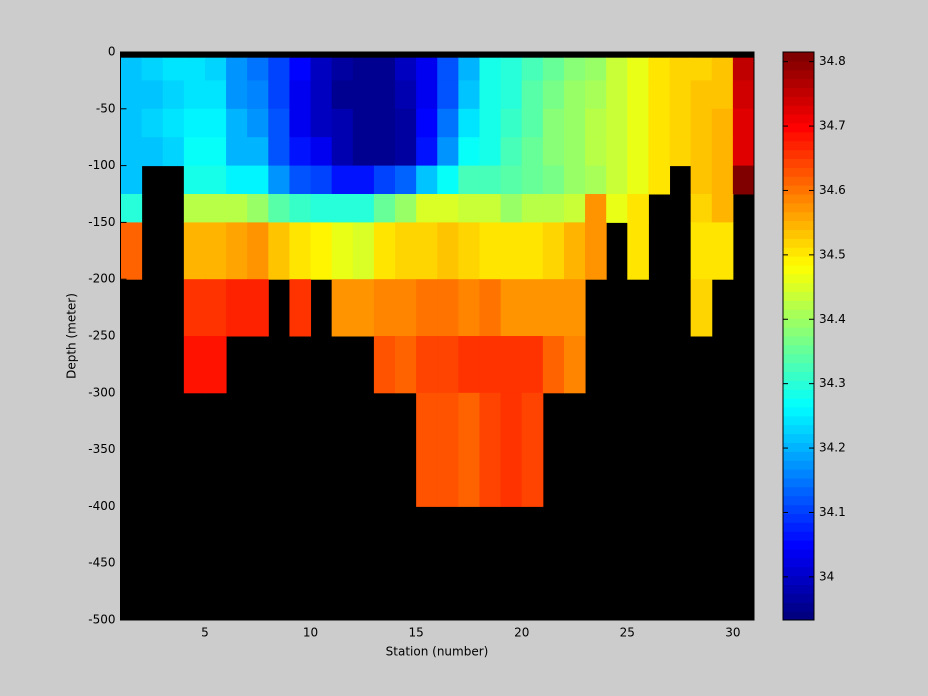  I want to click on y-tick-label: 0, so click(112, 52).